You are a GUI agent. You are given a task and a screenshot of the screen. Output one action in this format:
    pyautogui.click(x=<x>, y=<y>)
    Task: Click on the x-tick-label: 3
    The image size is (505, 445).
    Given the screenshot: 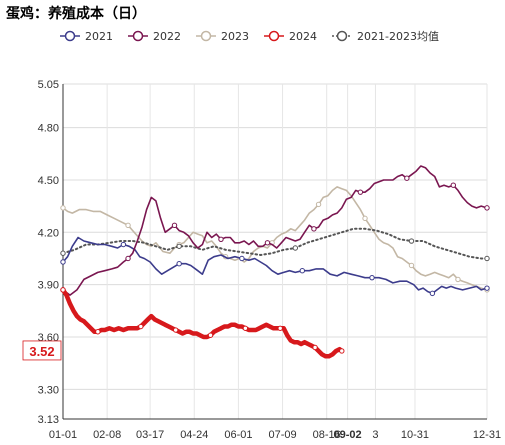 What is the action you would take?
    pyautogui.click(x=375, y=435)
    